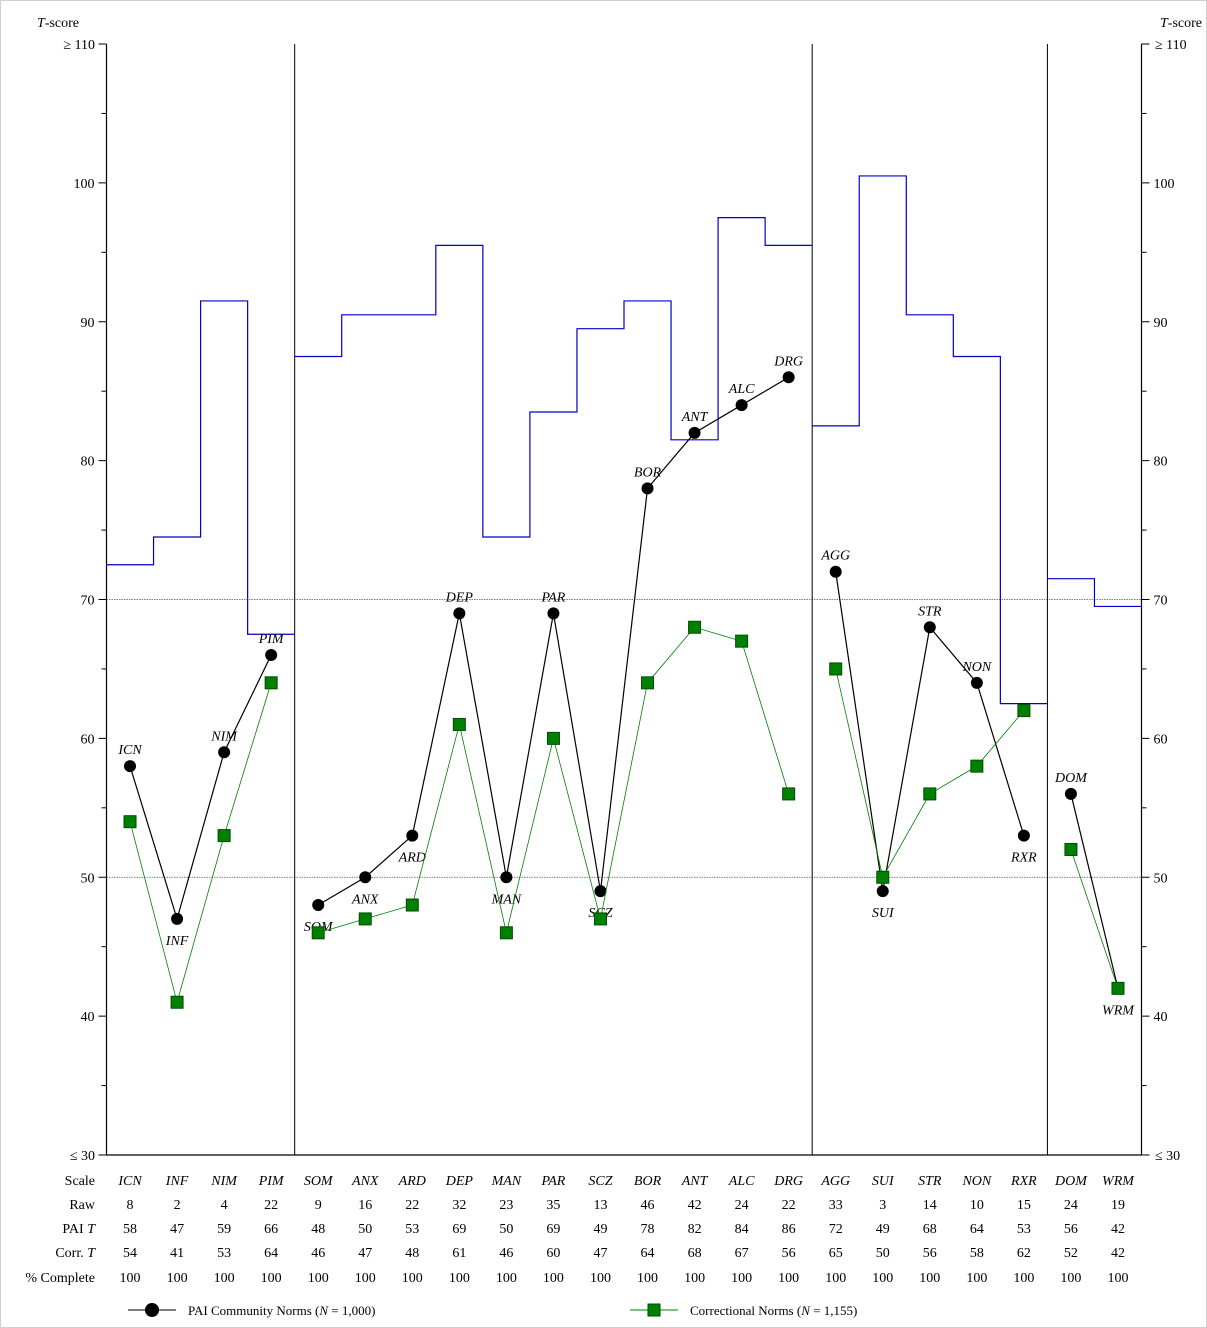 The image size is (1207, 1328). What do you see at coordinates (882, 1205) in the screenshot?
I see `table-raw-sui: 3` at bounding box center [882, 1205].